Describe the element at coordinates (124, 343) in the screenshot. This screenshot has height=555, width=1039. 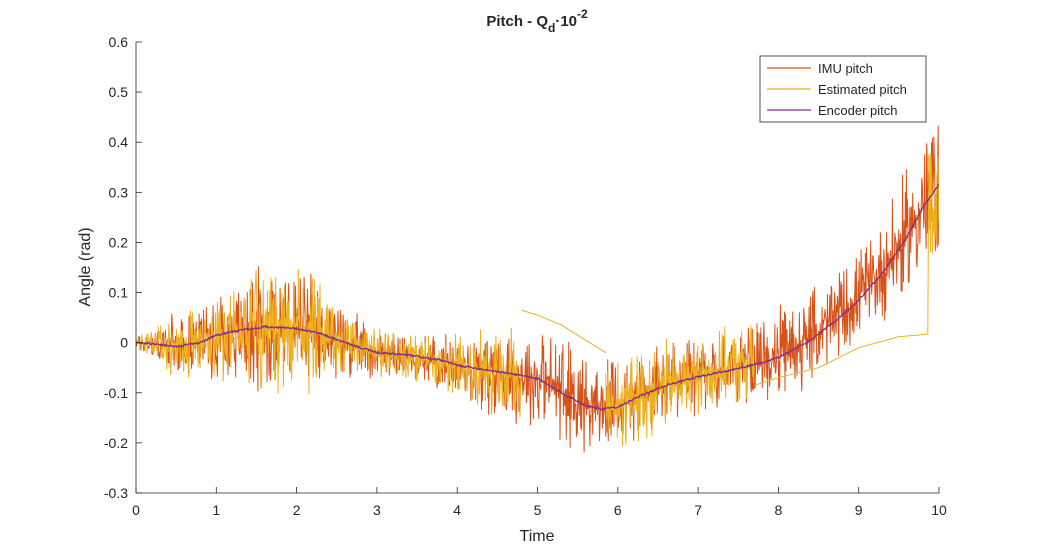
I see `y-tick-label: 0` at that location.